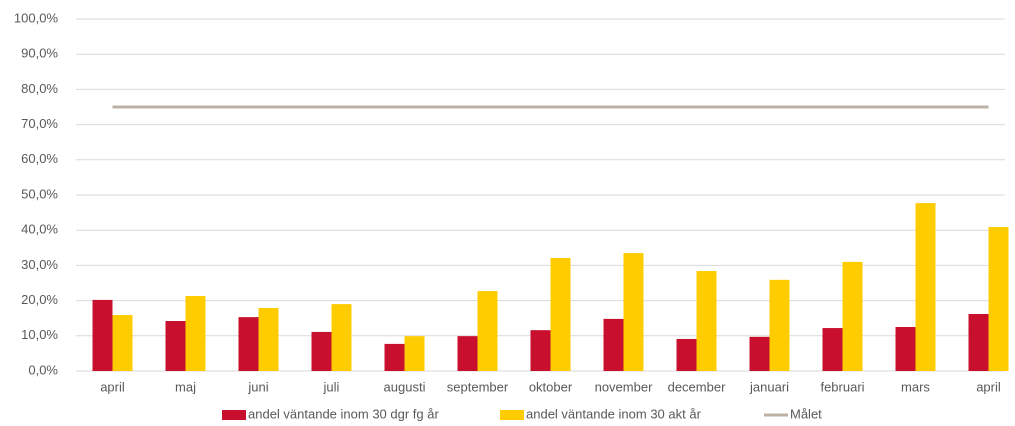 The height and width of the screenshot is (426, 1015). I want to click on x-tick-label: december, so click(697, 386).